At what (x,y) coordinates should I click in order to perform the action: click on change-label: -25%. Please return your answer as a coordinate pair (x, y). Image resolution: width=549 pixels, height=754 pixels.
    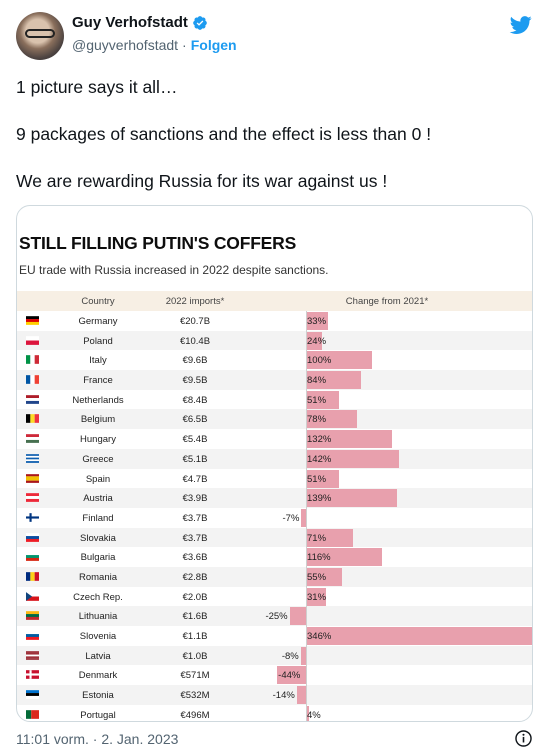
    Looking at the image, I should click on (276, 617).